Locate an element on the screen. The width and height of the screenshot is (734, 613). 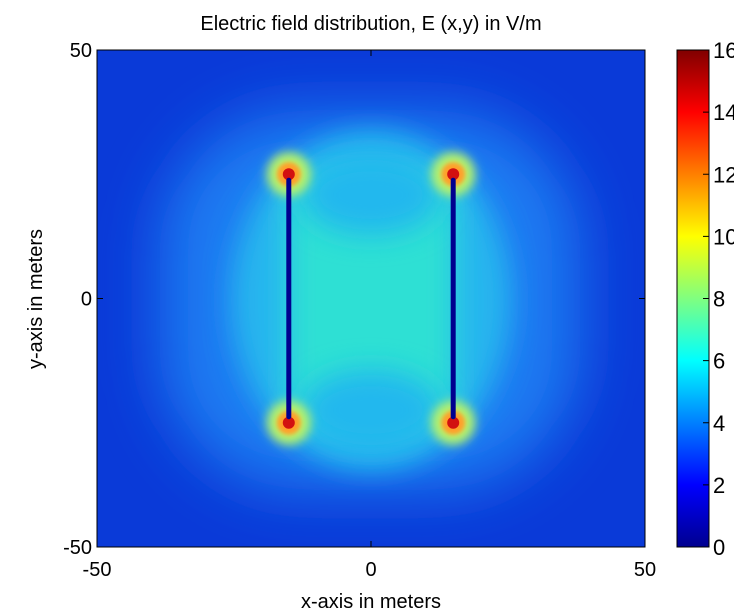
x-tick-label: 50 is located at coordinates (645, 570).